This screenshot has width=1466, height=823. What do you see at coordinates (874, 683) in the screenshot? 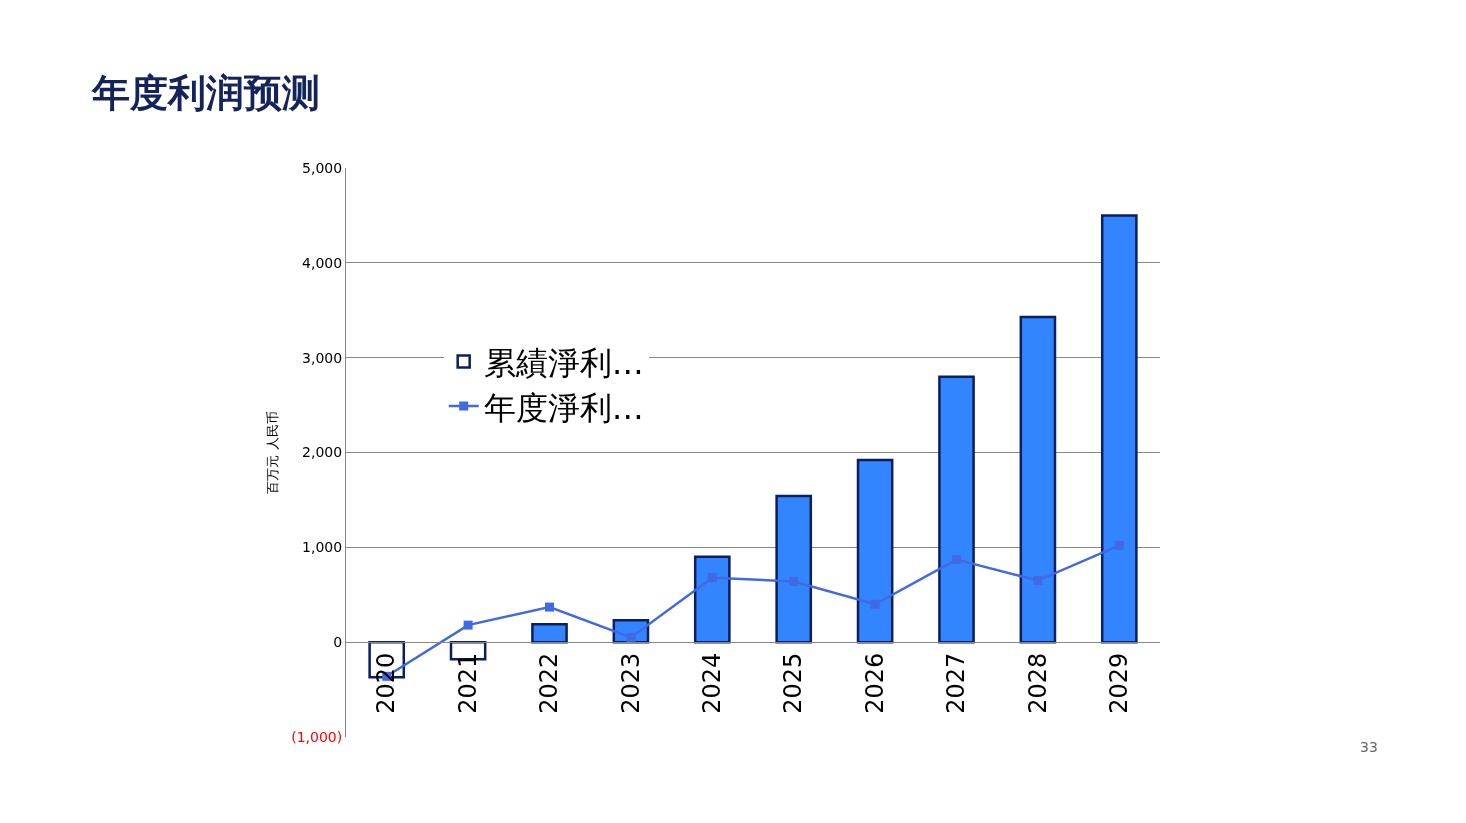
I see `x-tick-label: 2026` at bounding box center [874, 683].